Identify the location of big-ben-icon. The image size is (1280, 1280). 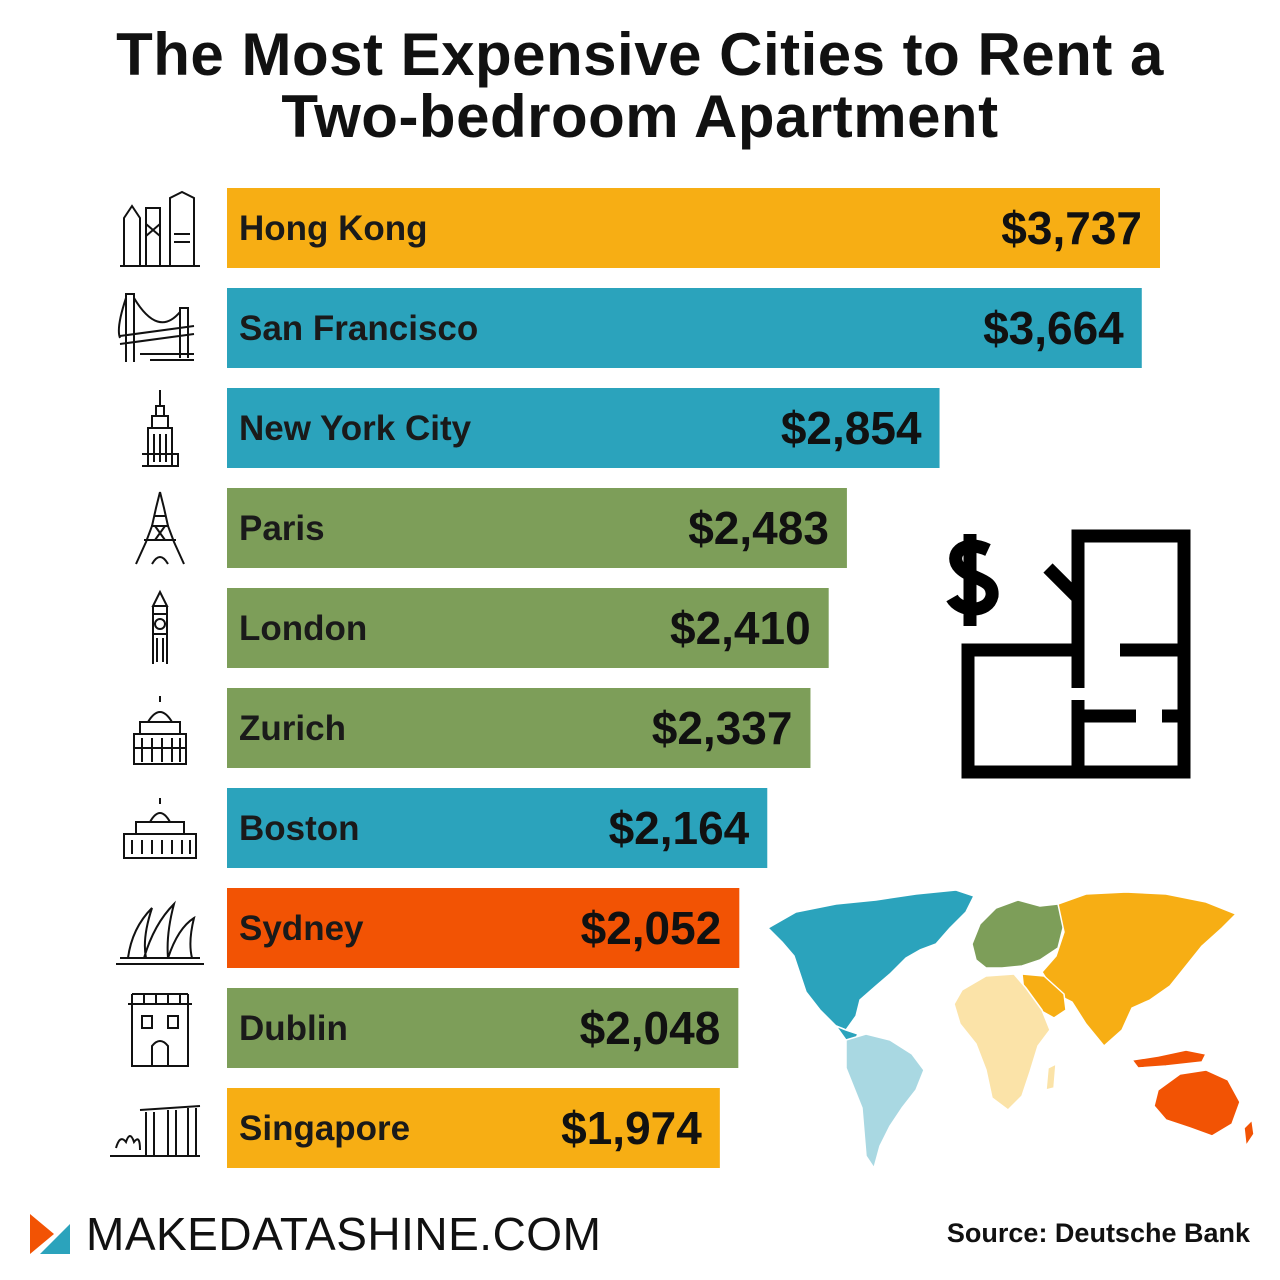
(160, 626).